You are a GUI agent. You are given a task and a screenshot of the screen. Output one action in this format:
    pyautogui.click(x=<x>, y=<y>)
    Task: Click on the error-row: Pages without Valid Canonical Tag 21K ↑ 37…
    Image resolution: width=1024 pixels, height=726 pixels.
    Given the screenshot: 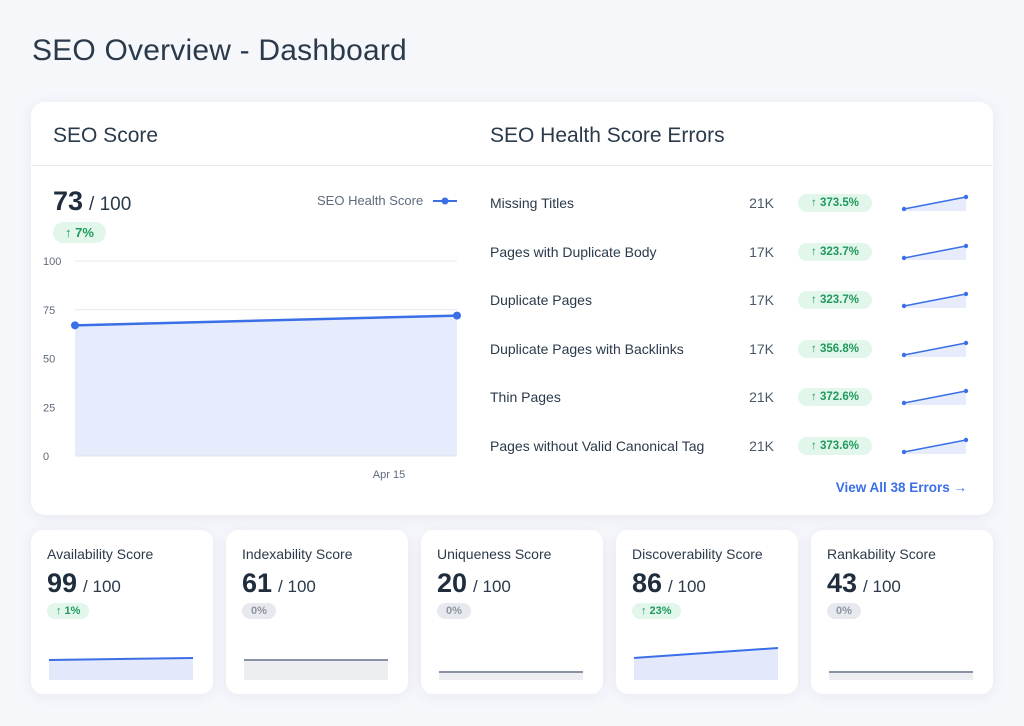 What is the action you would take?
    pyautogui.click(x=730, y=446)
    